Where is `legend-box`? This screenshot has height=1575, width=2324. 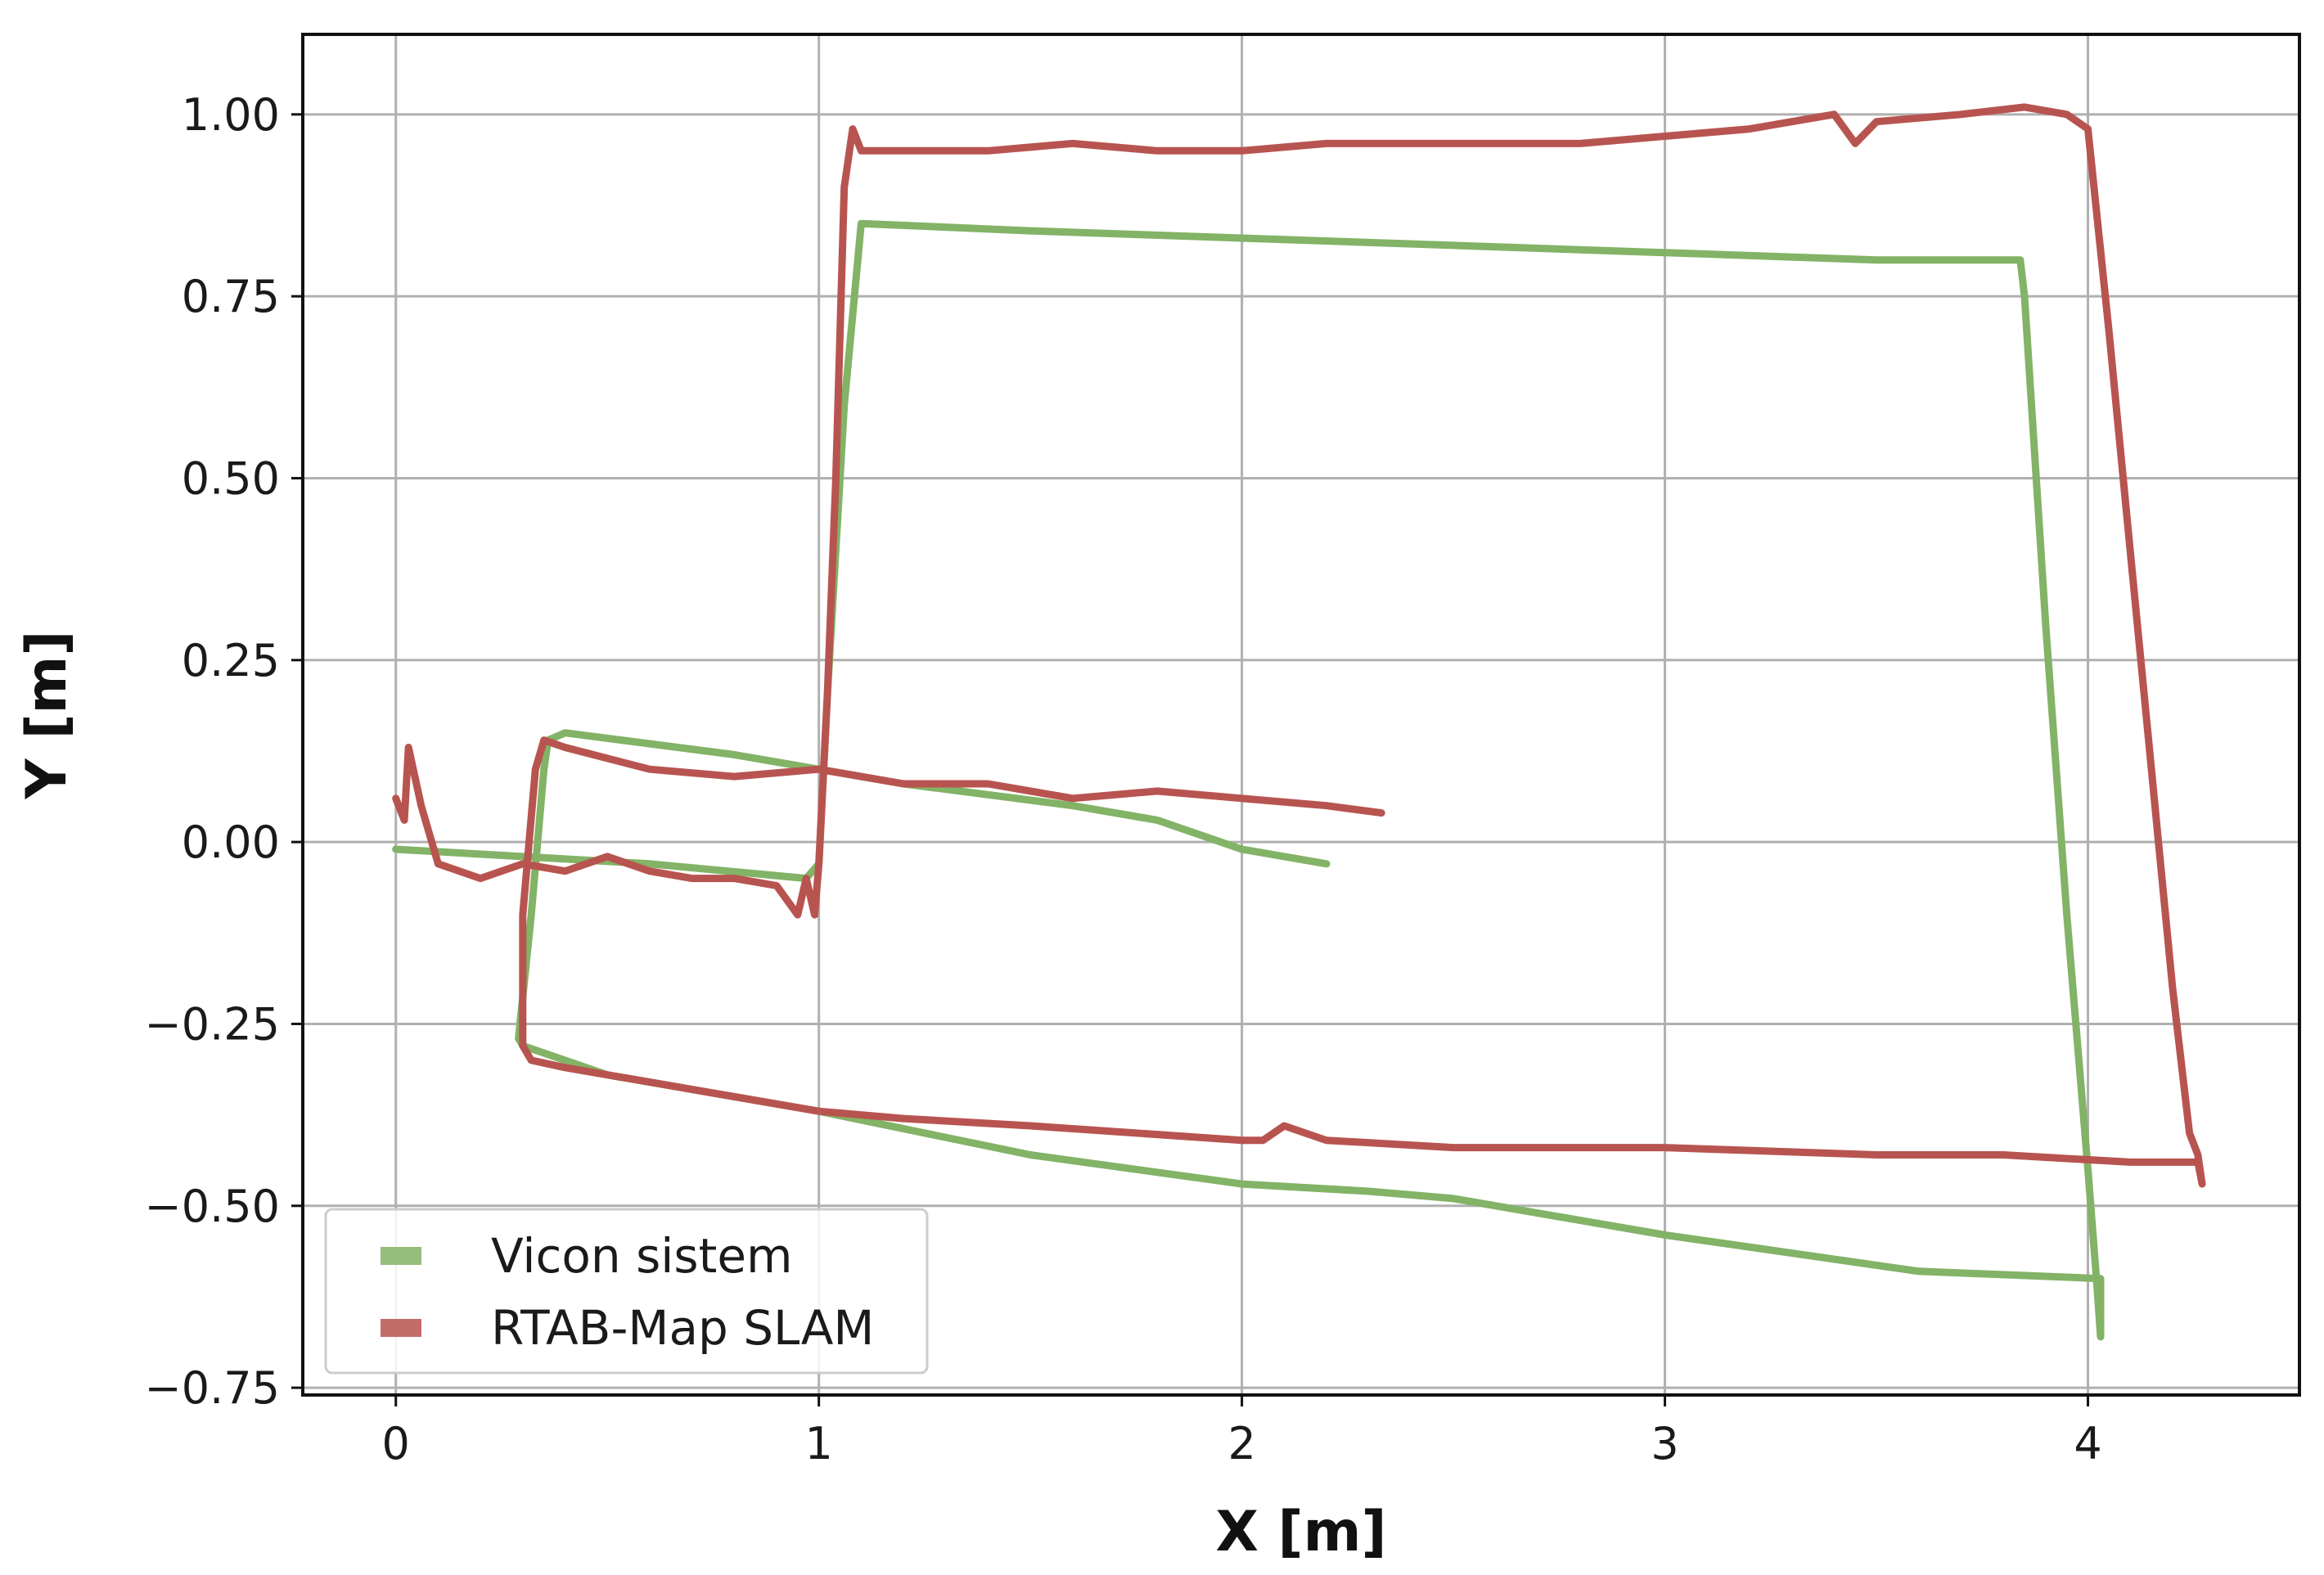 legend-box is located at coordinates (626, 1292).